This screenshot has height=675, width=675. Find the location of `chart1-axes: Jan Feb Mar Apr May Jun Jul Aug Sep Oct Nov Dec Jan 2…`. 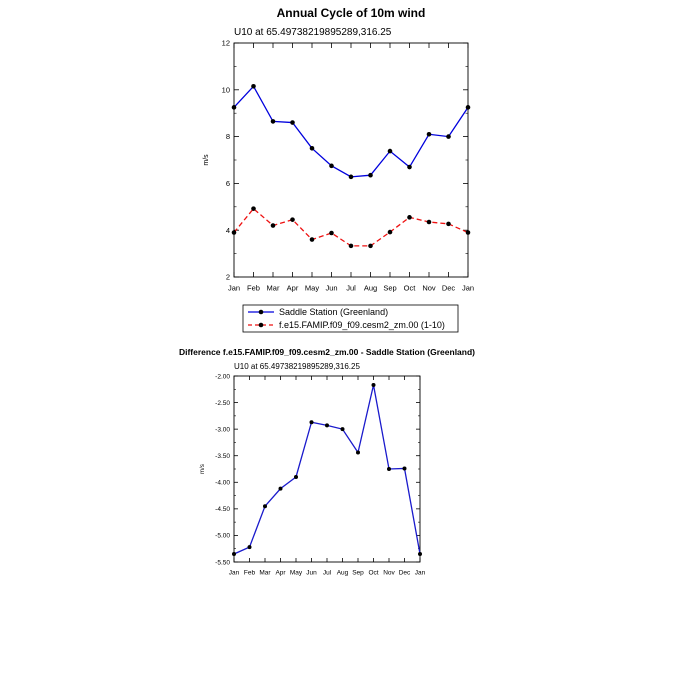

chart1-axes: Jan Feb Mar Apr May Jun Jul Aug Sep Oct Nov Dec Jan 2… is located at coordinates (348, 166).